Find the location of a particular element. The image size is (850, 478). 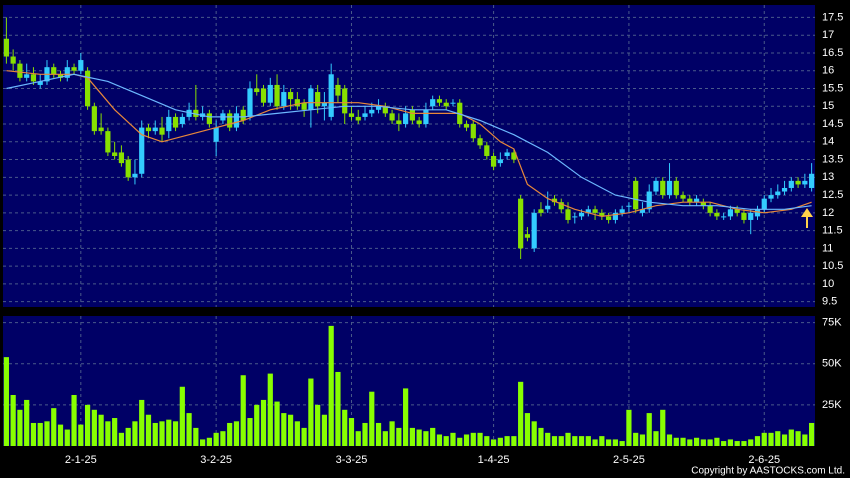

y-tick-label: 12.5 is located at coordinates (832, 195).